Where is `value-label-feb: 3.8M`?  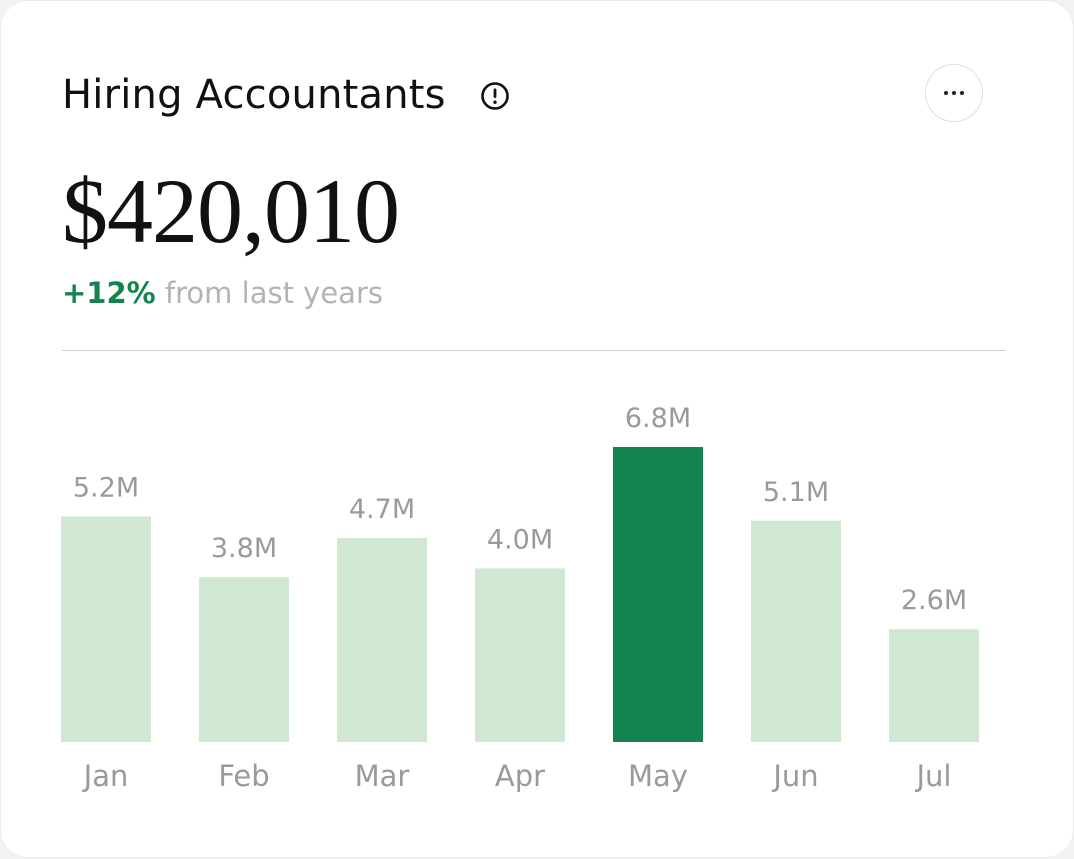 value-label-feb: 3.8M is located at coordinates (244, 548).